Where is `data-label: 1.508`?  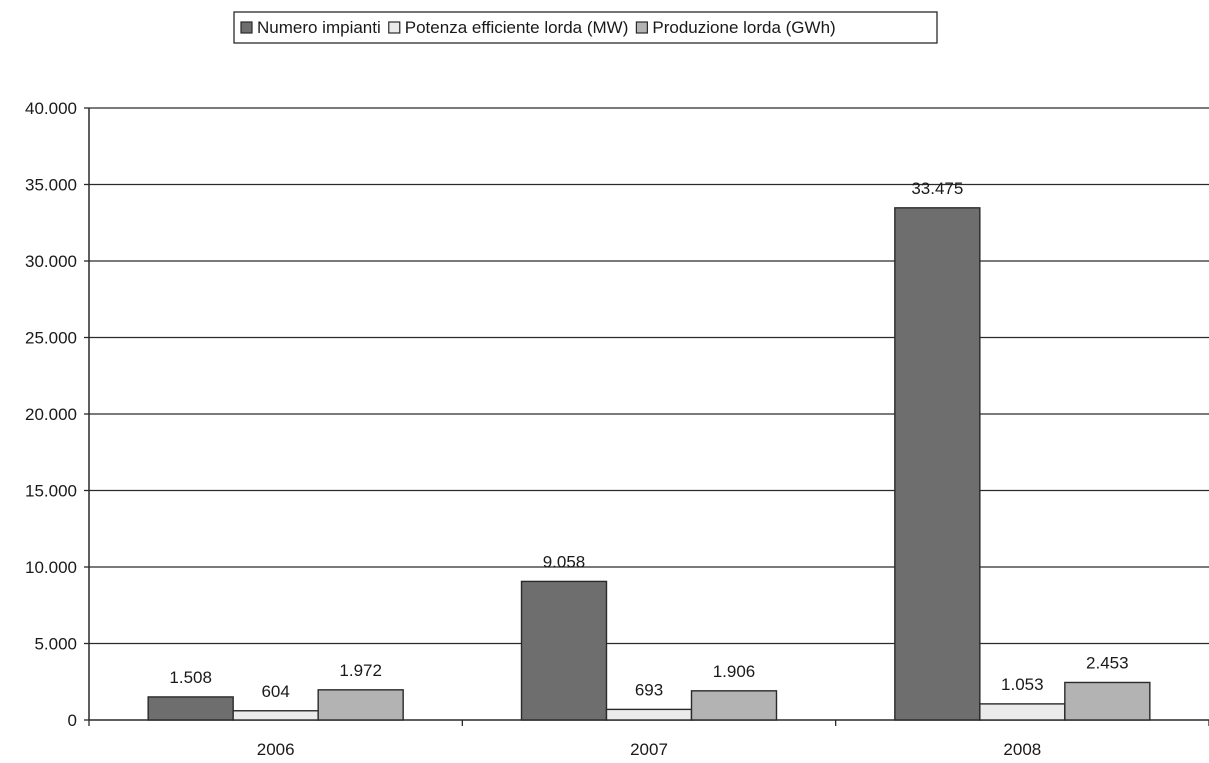
data-label: 1.508 is located at coordinates (190, 677).